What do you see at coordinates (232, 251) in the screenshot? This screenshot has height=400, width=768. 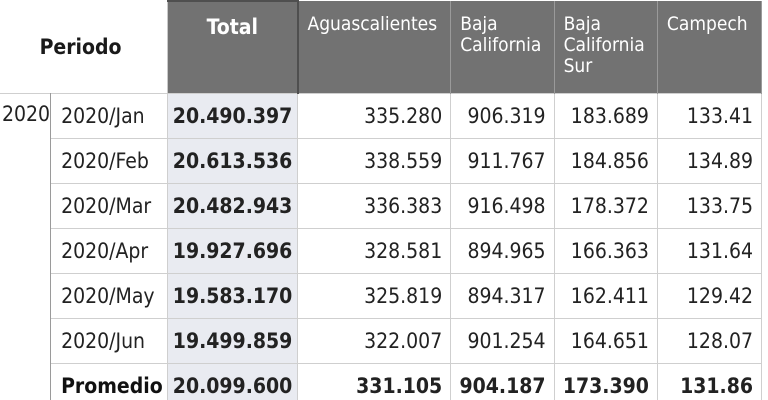 I see `total-cell: 19.927.696` at bounding box center [232, 251].